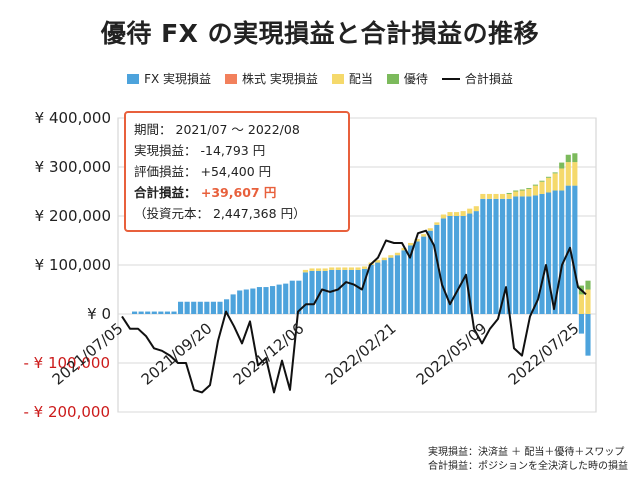 The image size is (640, 480). Describe the element at coordinates (231, 78) in the screenshot. I see `legend-swatch-stock` at that location.